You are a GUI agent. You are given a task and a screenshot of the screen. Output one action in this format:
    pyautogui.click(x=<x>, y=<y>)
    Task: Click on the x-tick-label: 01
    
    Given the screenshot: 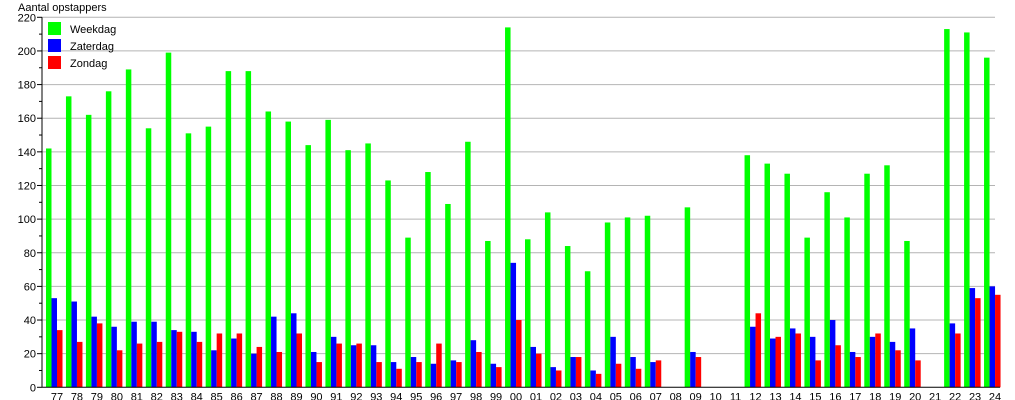 What is the action you would take?
    pyautogui.click(x=536, y=395)
    